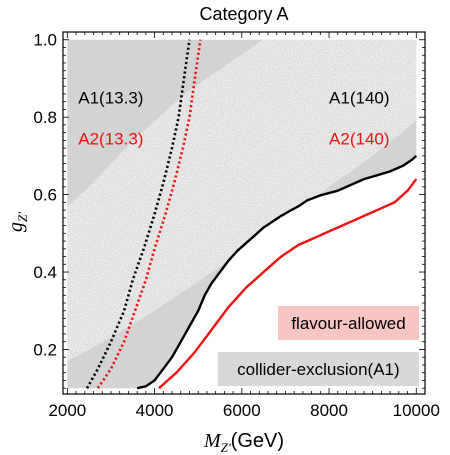  What do you see at coordinates (45, 272) in the screenshot?
I see `y-tick-label: 0.4` at bounding box center [45, 272].